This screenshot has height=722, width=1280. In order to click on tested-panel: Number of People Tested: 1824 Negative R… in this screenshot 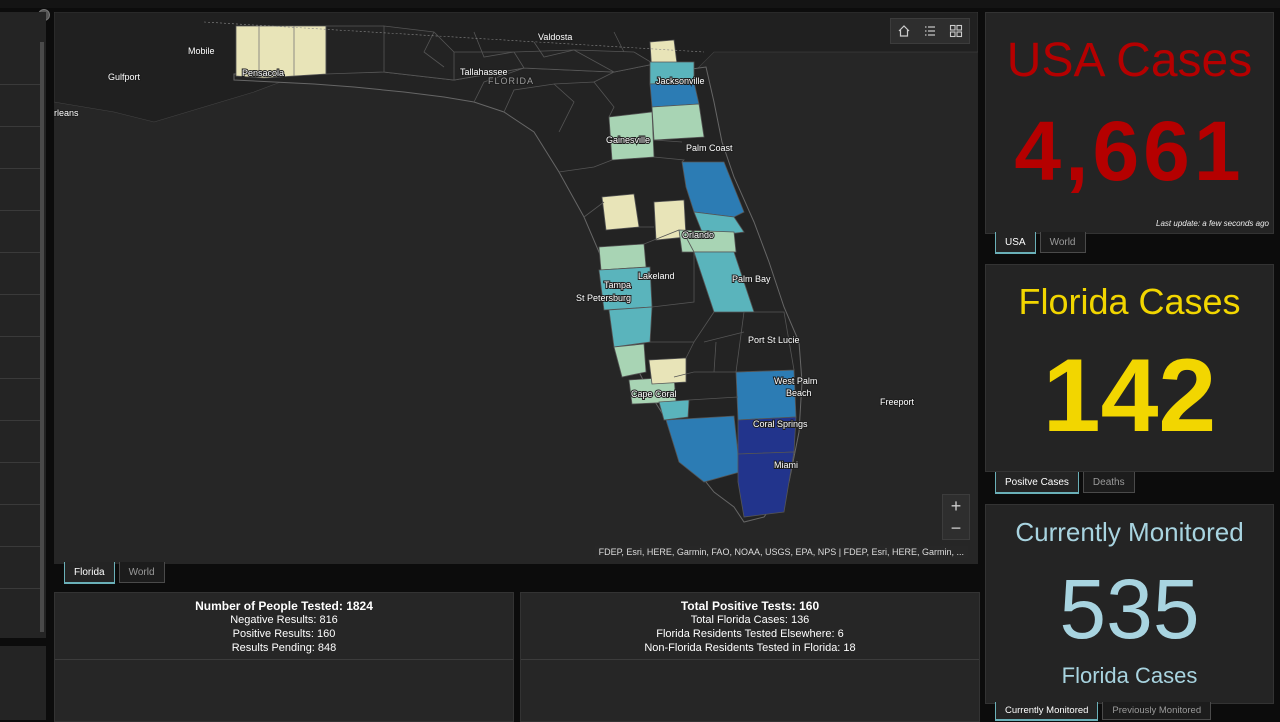, I will do `click(284, 657)`.